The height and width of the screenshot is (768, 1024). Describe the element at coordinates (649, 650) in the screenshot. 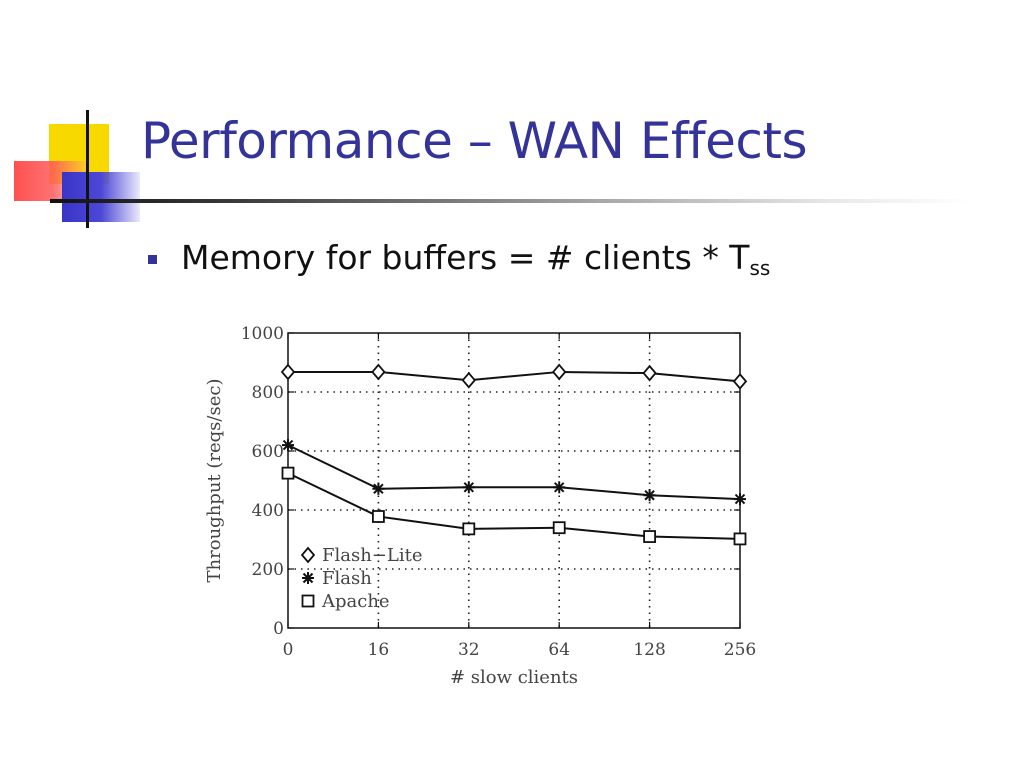

I see `x-tick-label: 128` at that location.